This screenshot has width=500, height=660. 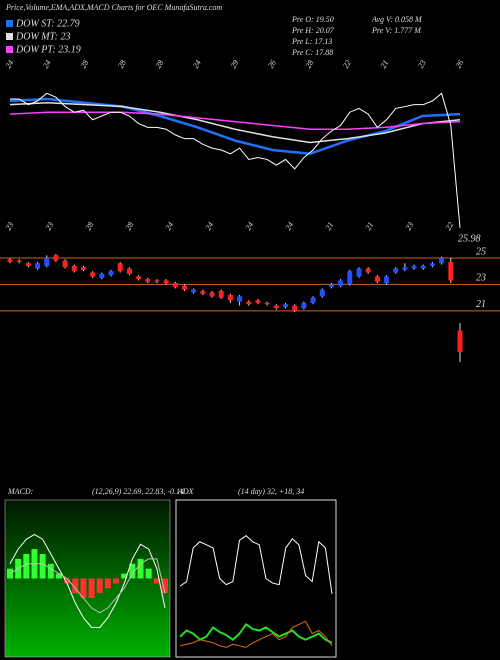 I want to click on info-text: Pre C: 17.88, so click(x=312, y=52).